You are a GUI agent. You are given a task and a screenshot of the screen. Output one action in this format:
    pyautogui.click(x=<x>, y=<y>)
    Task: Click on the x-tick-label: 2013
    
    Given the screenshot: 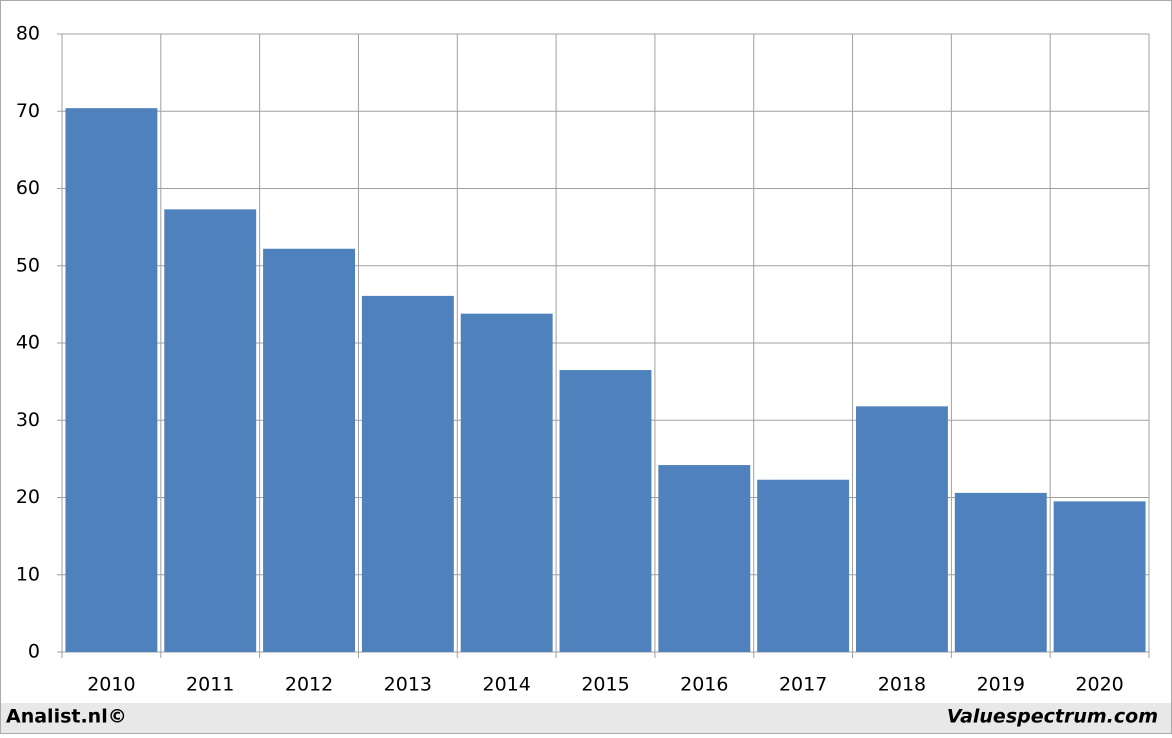 What is the action you would take?
    pyautogui.click(x=408, y=685)
    